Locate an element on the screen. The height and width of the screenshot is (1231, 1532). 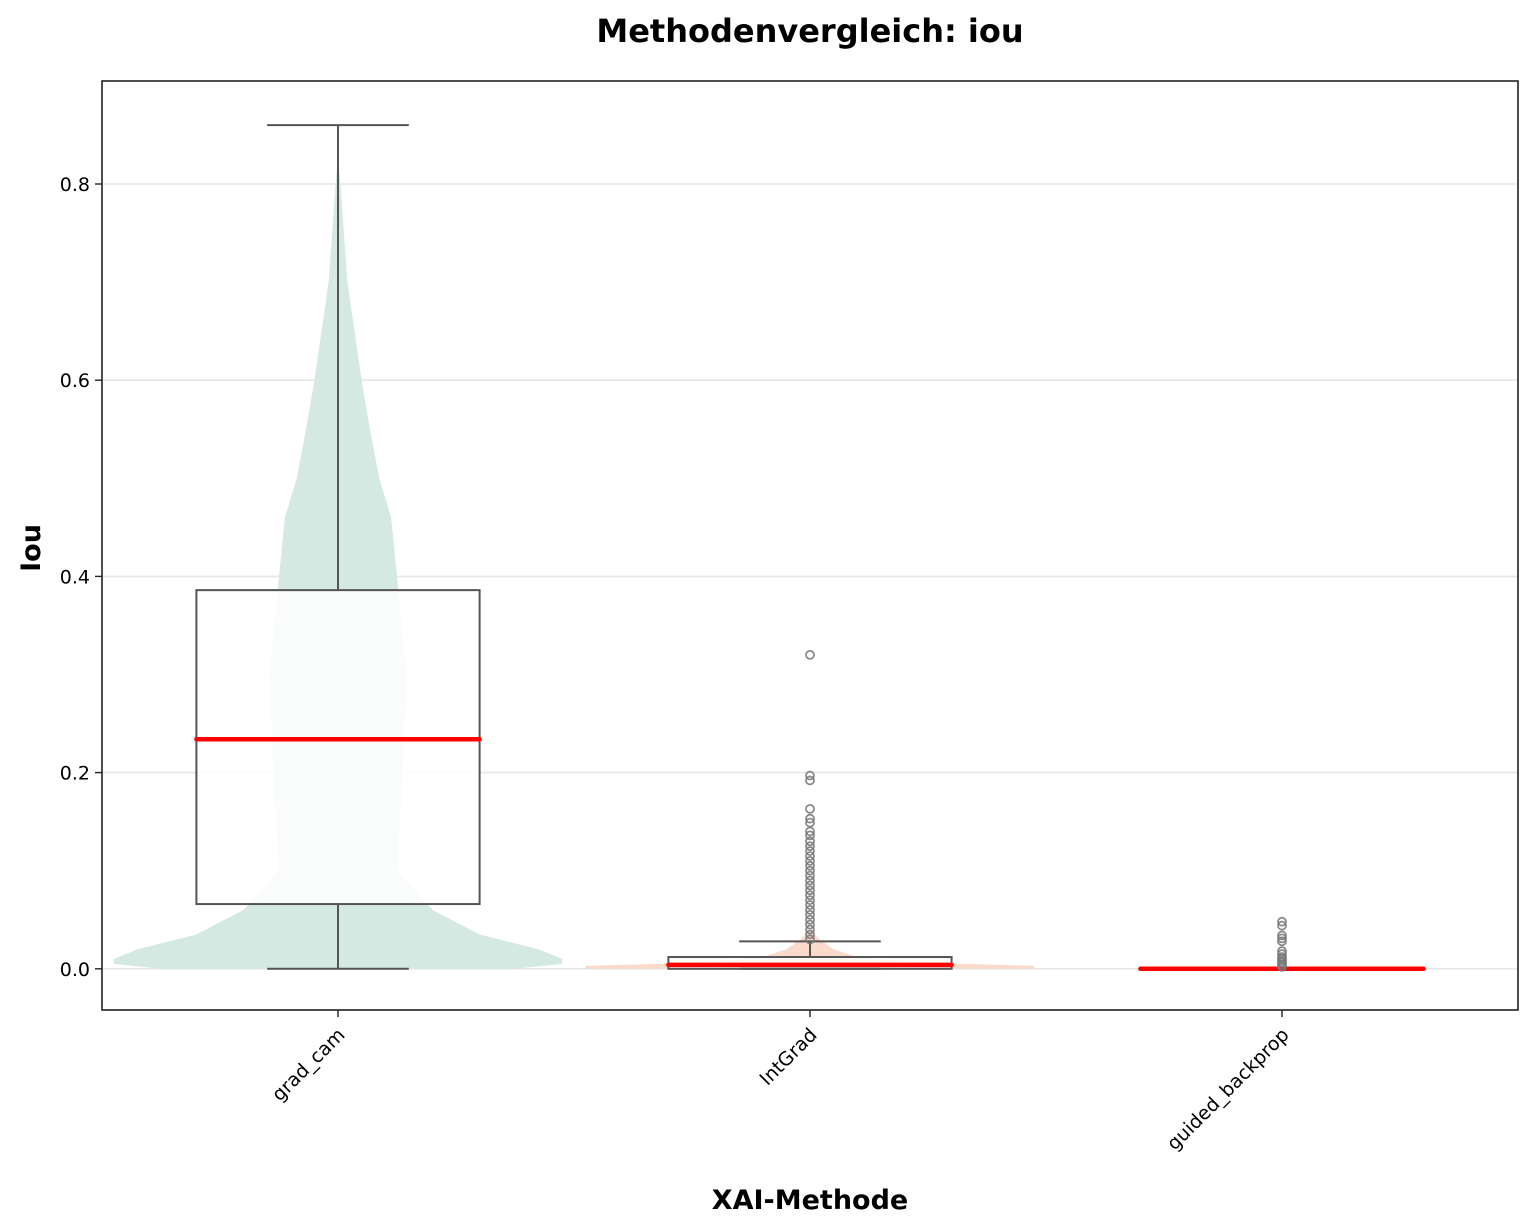
chart-title: Methodenvergleich: iou is located at coordinates (809, 31).